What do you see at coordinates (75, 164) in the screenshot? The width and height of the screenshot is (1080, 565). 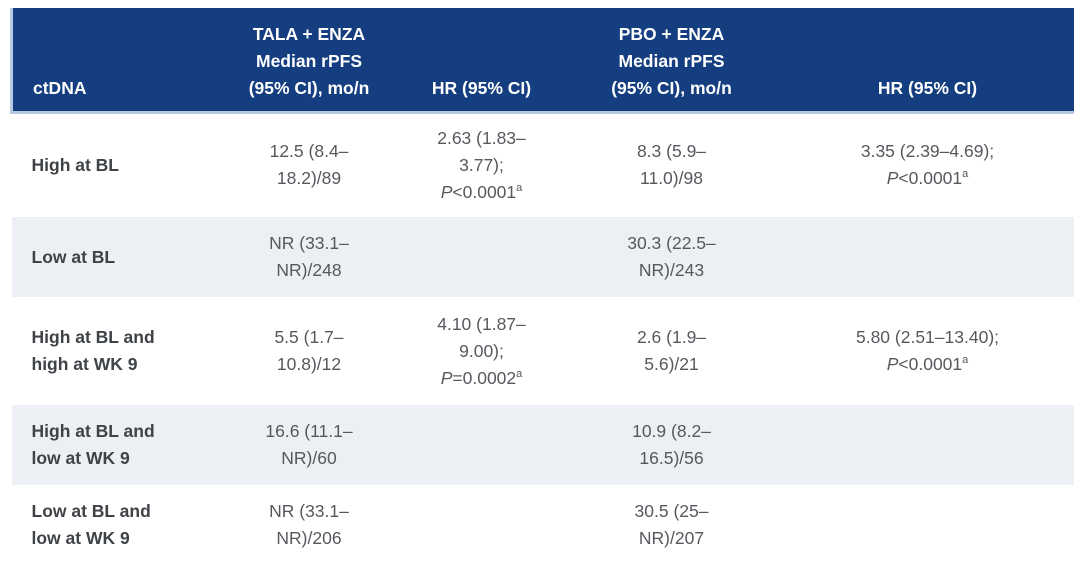 I see `row-label: High at BL` at bounding box center [75, 164].